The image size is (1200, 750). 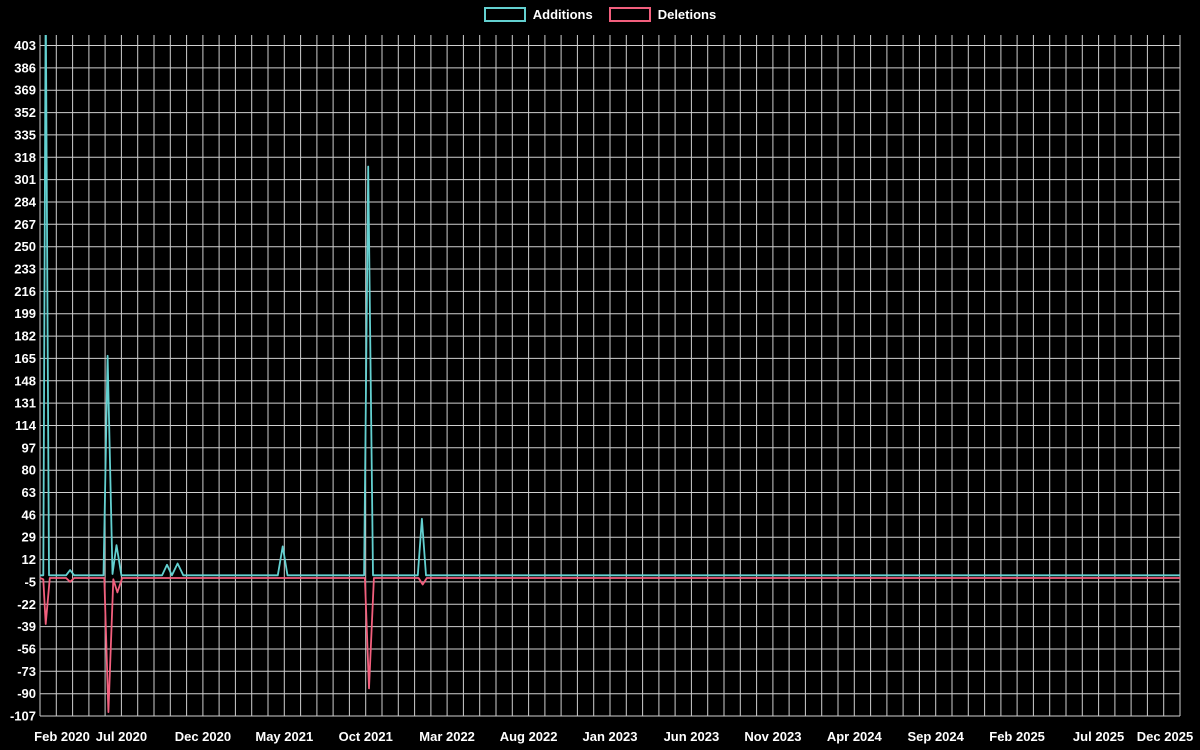 I want to click on x-tick-label: Feb 2025, so click(x=1017, y=736).